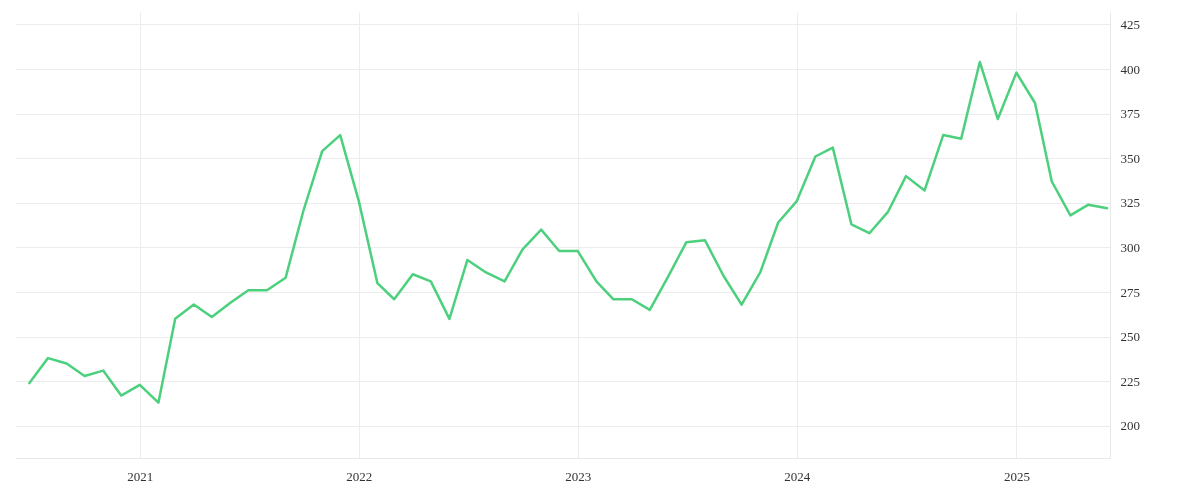  I want to click on x-tick-label: 2024, so click(797, 476).